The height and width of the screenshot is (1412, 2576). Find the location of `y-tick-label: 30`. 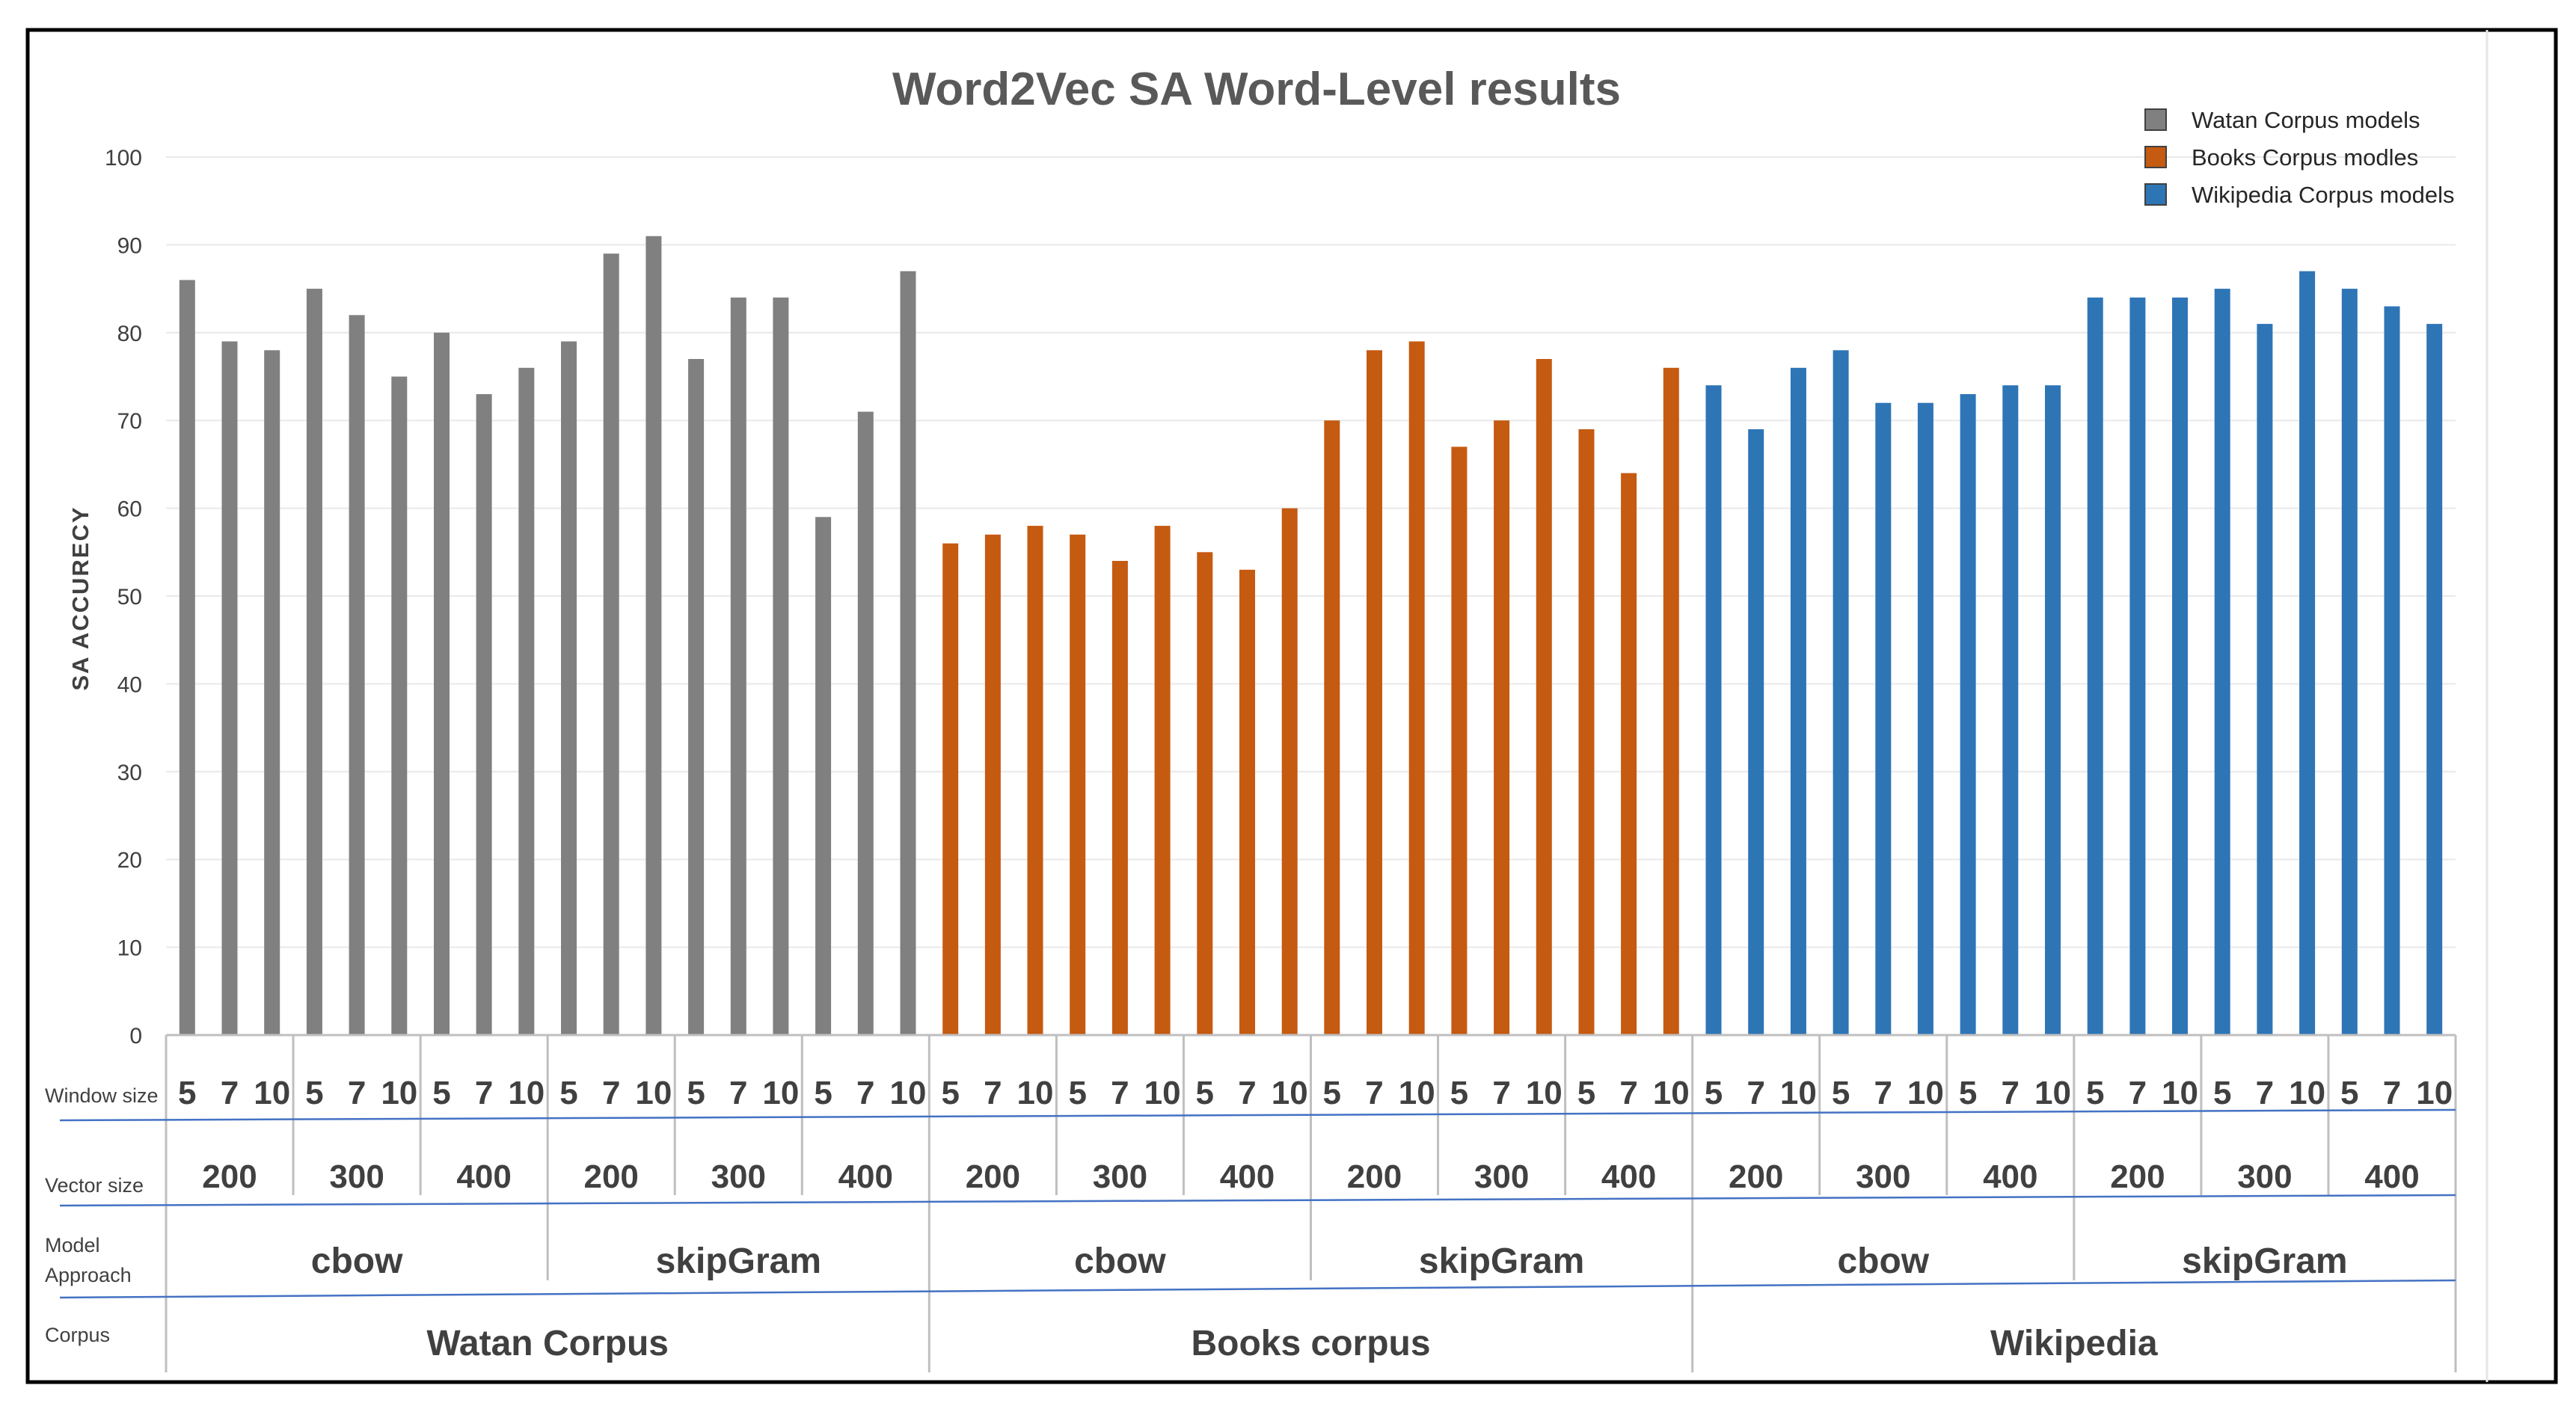

y-tick-label: 30 is located at coordinates (129, 773).